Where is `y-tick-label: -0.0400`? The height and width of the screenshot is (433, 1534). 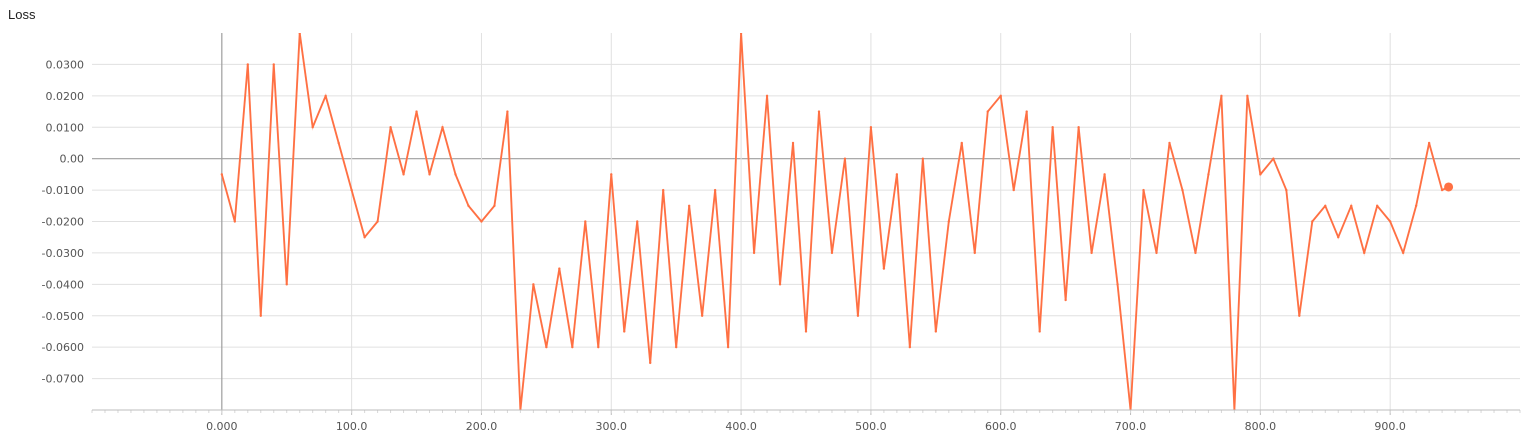 y-tick-label: -0.0400 is located at coordinates (63, 284).